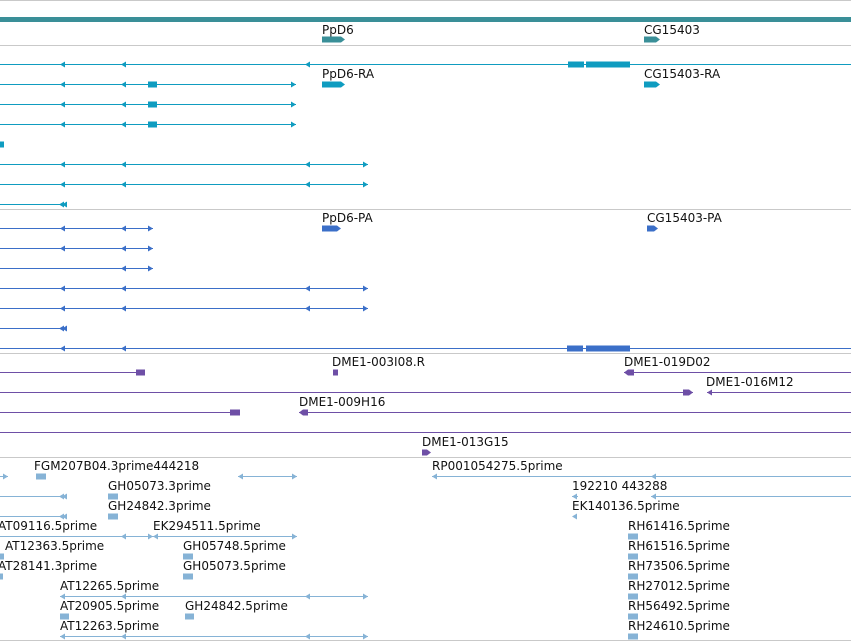 Image resolution: width=851 pixels, height=641 pixels. What do you see at coordinates (497, 466) in the screenshot?
I see `est-label: RP001054275.5prime` at bounding box center [497, 466].